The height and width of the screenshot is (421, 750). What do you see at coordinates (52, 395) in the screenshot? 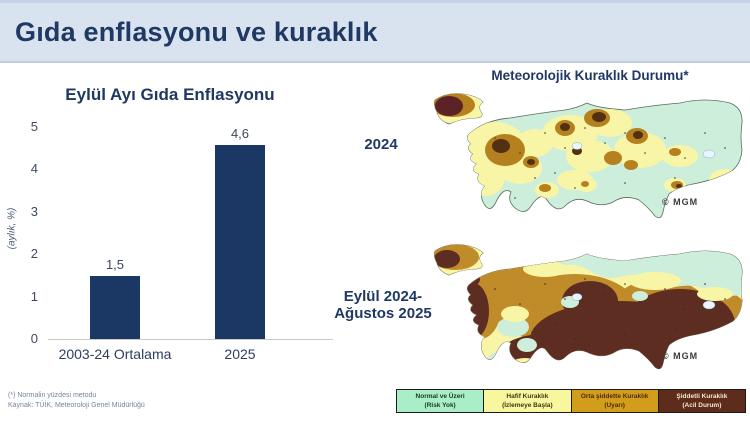
I see `footnote-method: (*) Normalin yüzdesi metodu` at bounding box center [52, 395].